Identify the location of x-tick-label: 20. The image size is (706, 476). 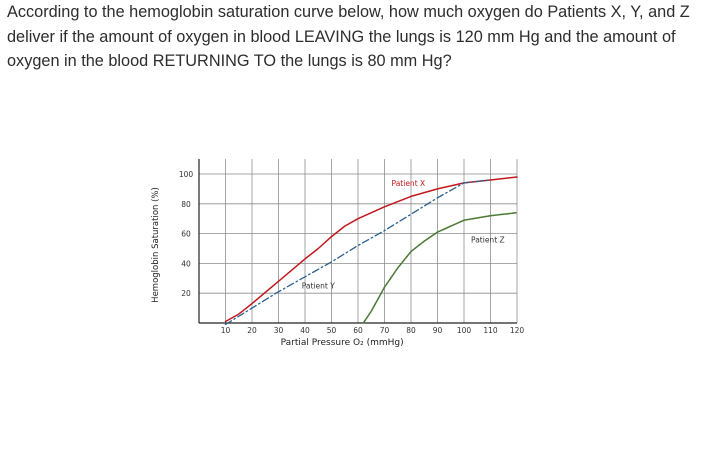
(252, 330).